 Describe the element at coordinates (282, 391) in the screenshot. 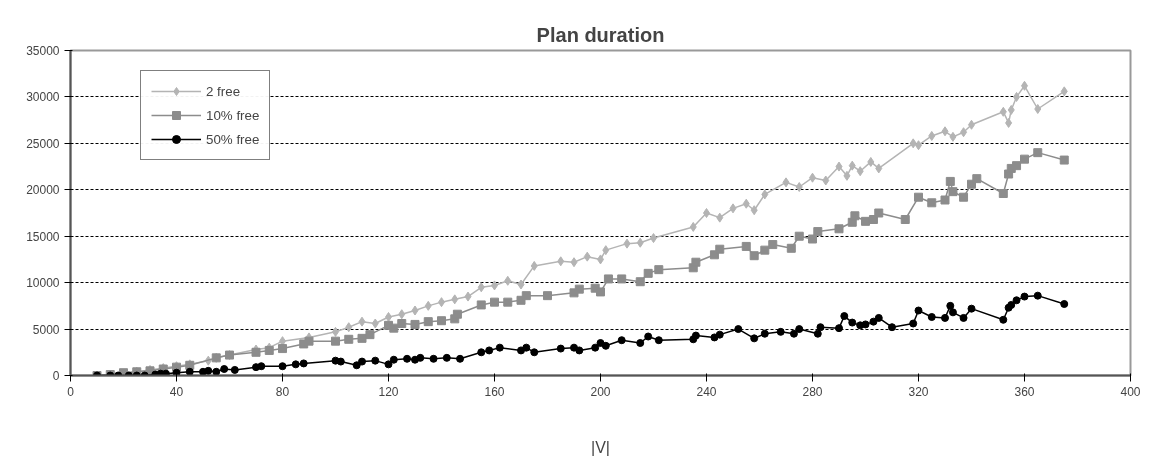

I see `x-tick-label: 80` at that location.